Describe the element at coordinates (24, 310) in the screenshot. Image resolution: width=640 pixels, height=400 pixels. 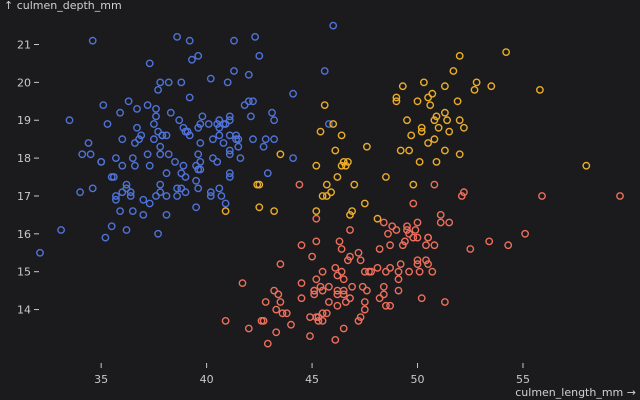
I see `y-tick-label: 14` at that location.